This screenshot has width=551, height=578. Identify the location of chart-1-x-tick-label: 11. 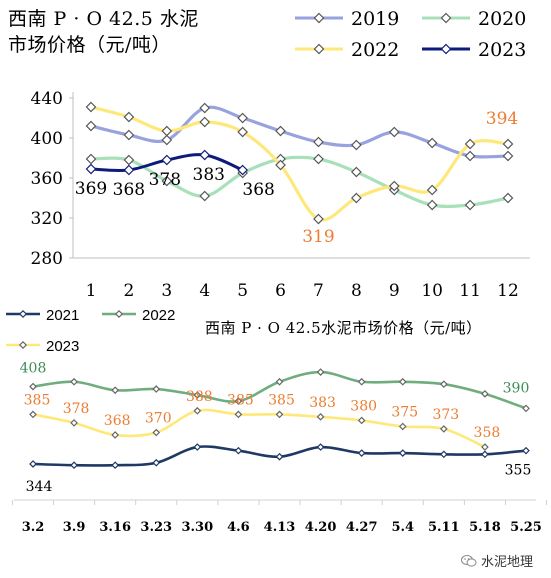
(470, 291).